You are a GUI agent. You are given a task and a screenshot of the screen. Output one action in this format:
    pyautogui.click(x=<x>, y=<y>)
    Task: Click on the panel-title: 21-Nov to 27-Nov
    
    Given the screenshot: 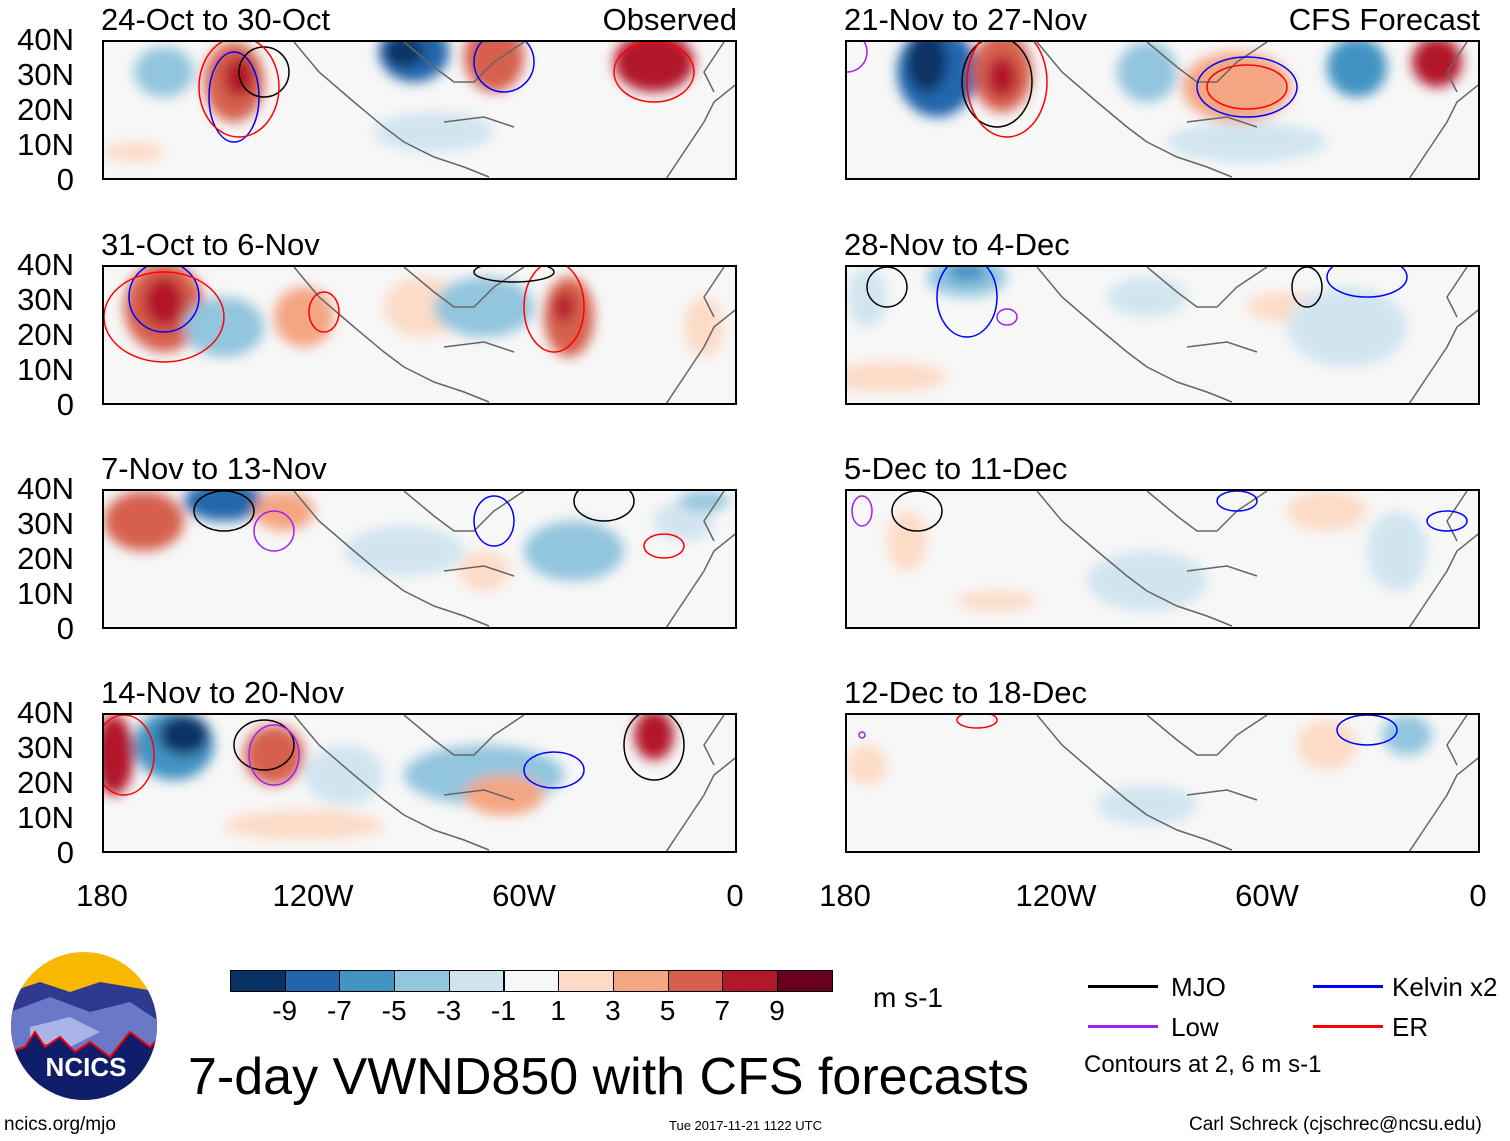 What is the action you would take?
    pyautogui.click(x=965, y=19)
    